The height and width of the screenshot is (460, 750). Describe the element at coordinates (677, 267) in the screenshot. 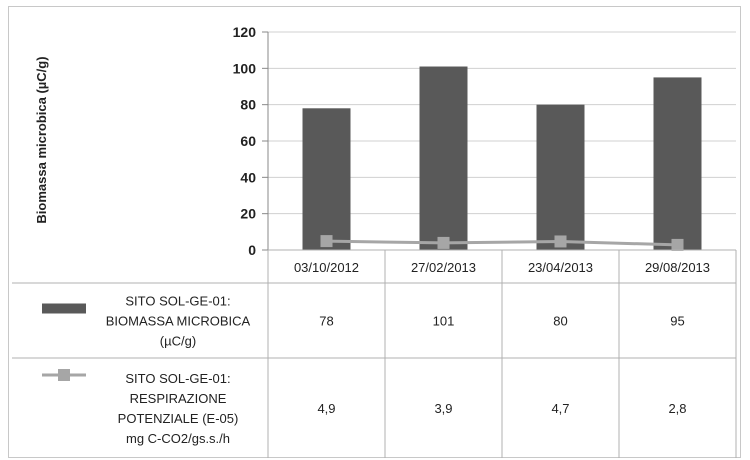

I see `x-category-label: 29/08/2013` at that location.